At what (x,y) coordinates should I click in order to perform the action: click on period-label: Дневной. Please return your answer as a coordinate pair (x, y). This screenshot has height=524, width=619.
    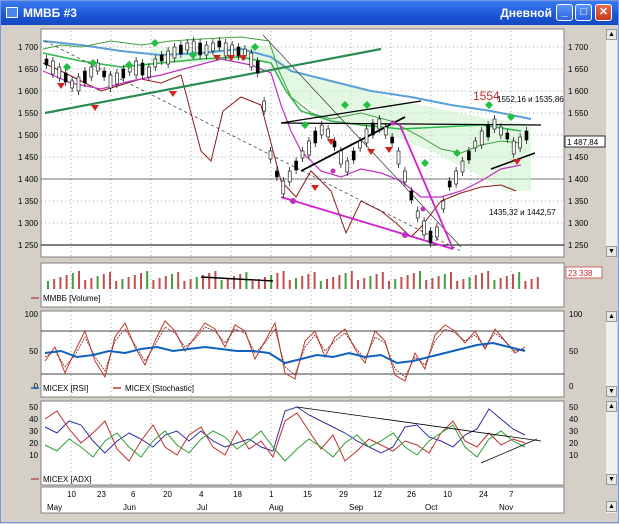
    Looking at the image, I should click on (526, 13).